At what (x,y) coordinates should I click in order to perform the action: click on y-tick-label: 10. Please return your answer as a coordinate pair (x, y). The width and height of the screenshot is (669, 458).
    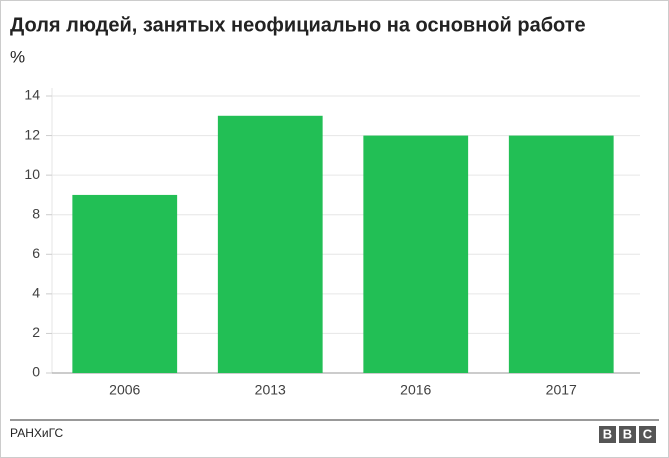
    Looking at the image, I should click on (32, 174).